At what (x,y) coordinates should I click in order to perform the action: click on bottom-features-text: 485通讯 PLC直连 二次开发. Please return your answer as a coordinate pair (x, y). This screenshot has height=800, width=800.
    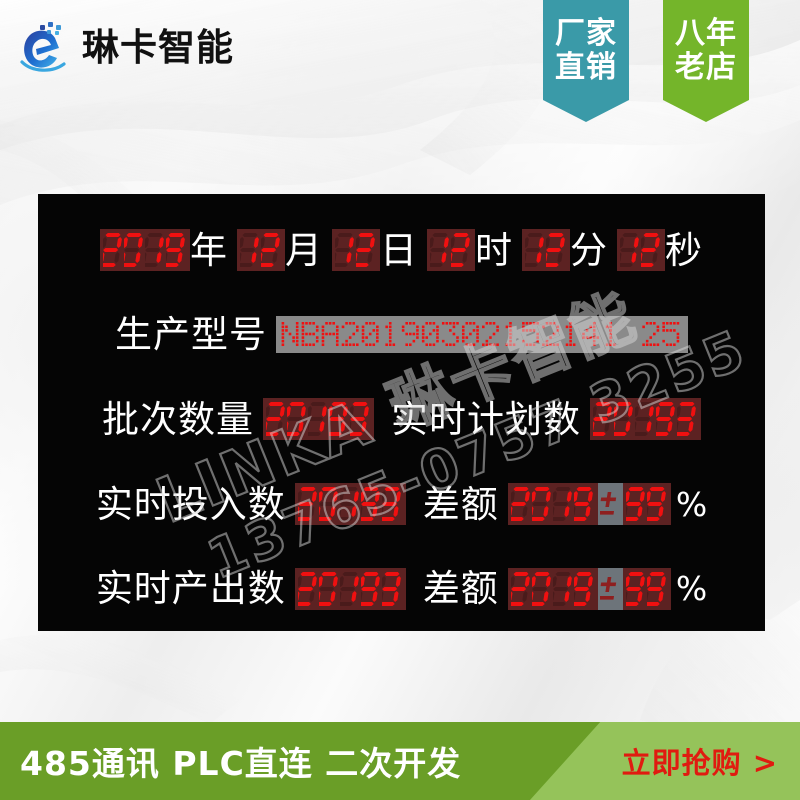
    Looking at the image, I should click on (241, 763).